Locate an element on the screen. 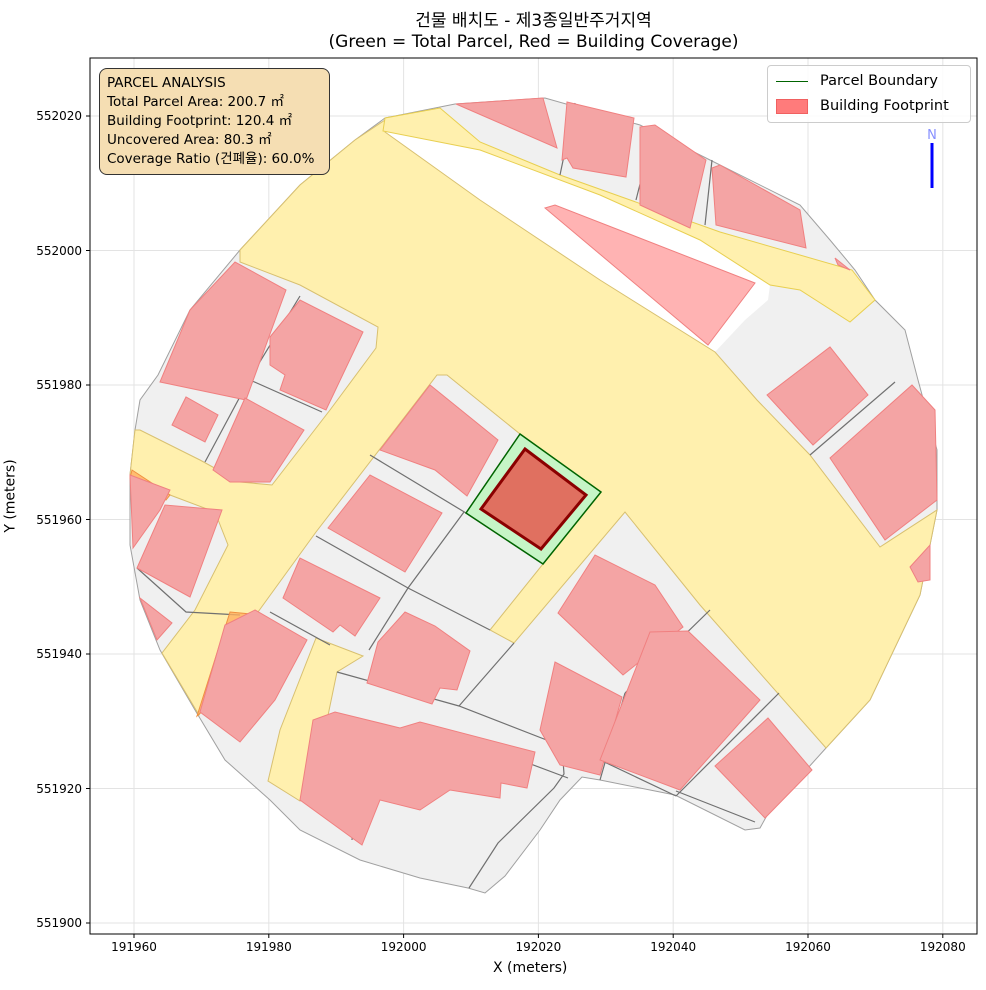  y-tick-label: 551980 is located at coordinates (59, 385).